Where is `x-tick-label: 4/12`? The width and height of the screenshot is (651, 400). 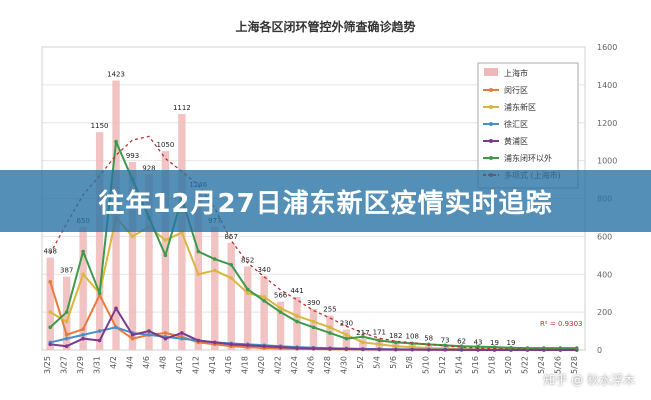 x-tick-label: 4/12 is located at coordinates (195, 365).